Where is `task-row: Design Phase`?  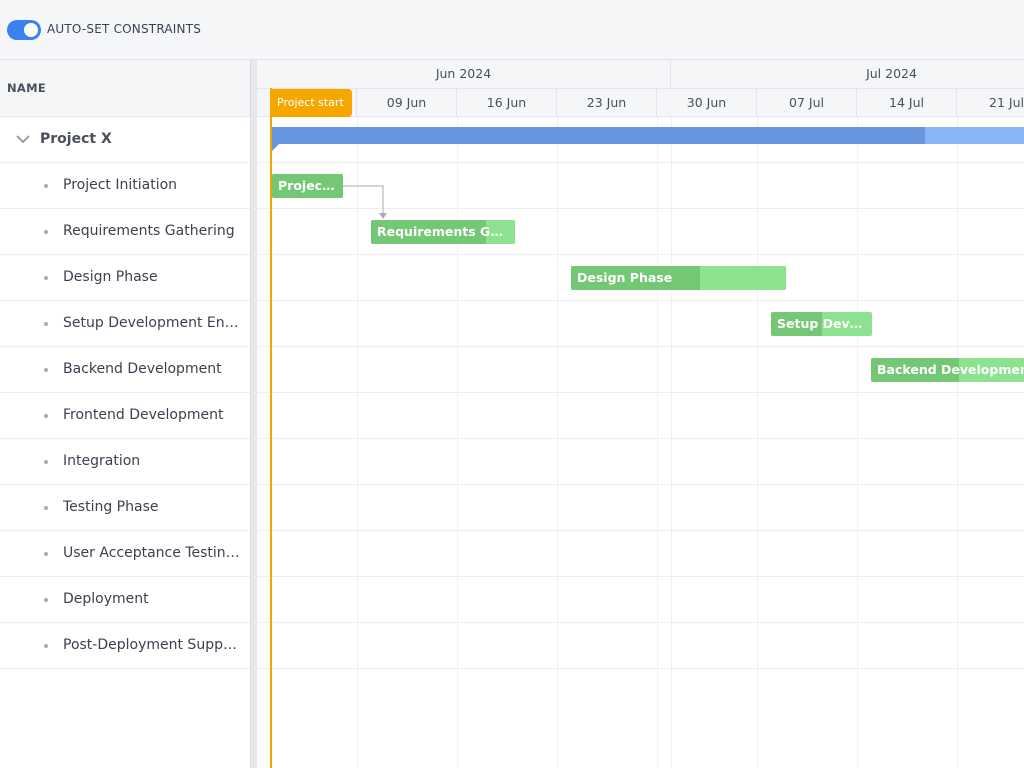 task-row: Design Phase is located at coordinates (125, 278).